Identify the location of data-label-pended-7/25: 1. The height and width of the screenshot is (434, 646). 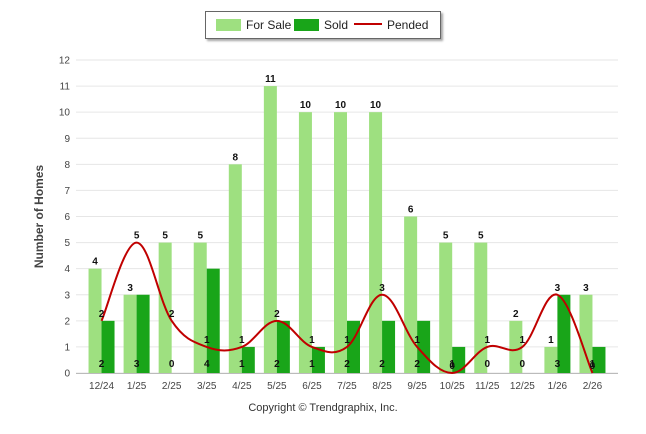
(347, 340).